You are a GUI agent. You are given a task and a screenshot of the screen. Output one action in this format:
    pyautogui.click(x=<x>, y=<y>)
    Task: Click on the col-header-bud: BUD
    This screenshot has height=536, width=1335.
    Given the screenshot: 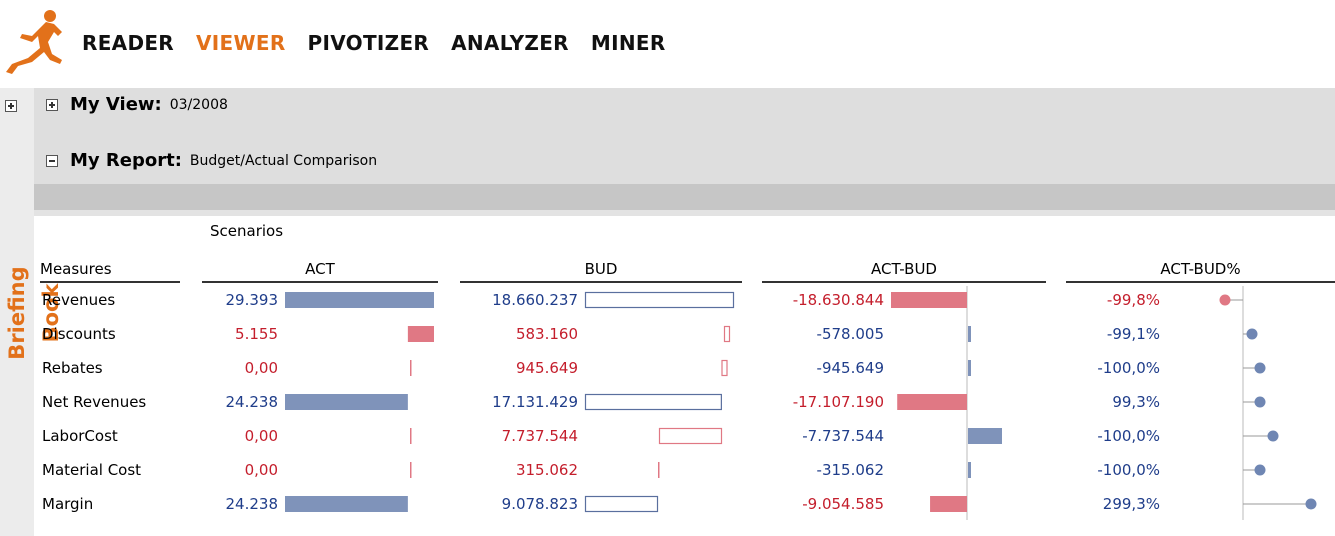 What is the action you would take?
    pyautogui.click(x=601, y=270)
    